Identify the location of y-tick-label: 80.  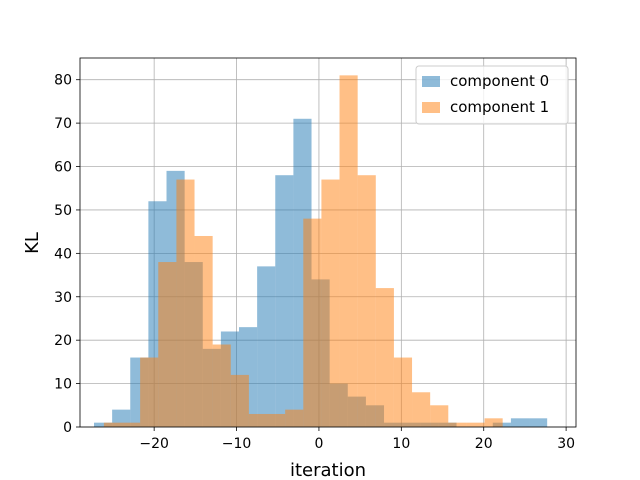
(63, 81).